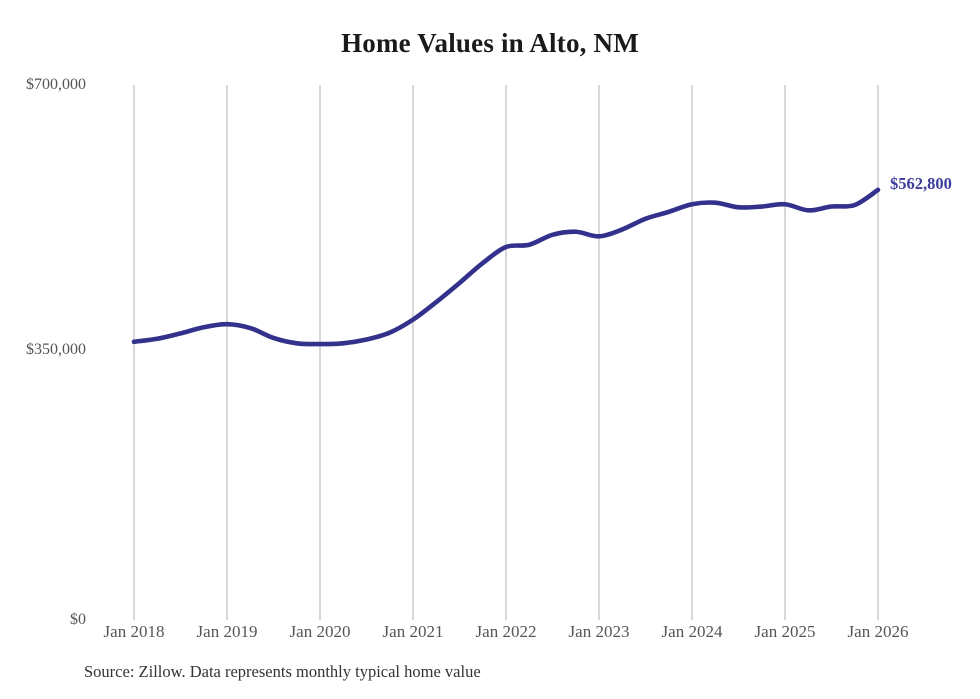 This screenshot has height=699, width=980. I want to click on x-tick-label: Jan 2026, so click(878, 631).